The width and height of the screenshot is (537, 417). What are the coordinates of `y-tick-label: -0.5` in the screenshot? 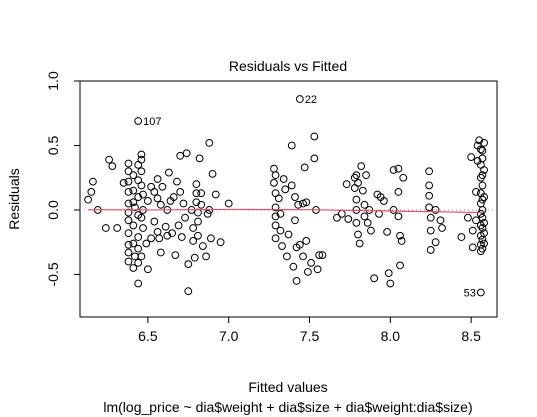 It's located at (53, 274).